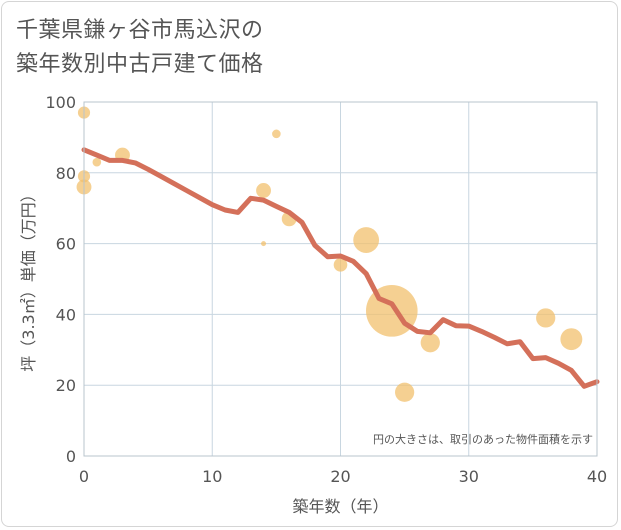  Describe the element at coordinates (66, 314) in the screenshot. I see `y-tick-label: 40` at that location.